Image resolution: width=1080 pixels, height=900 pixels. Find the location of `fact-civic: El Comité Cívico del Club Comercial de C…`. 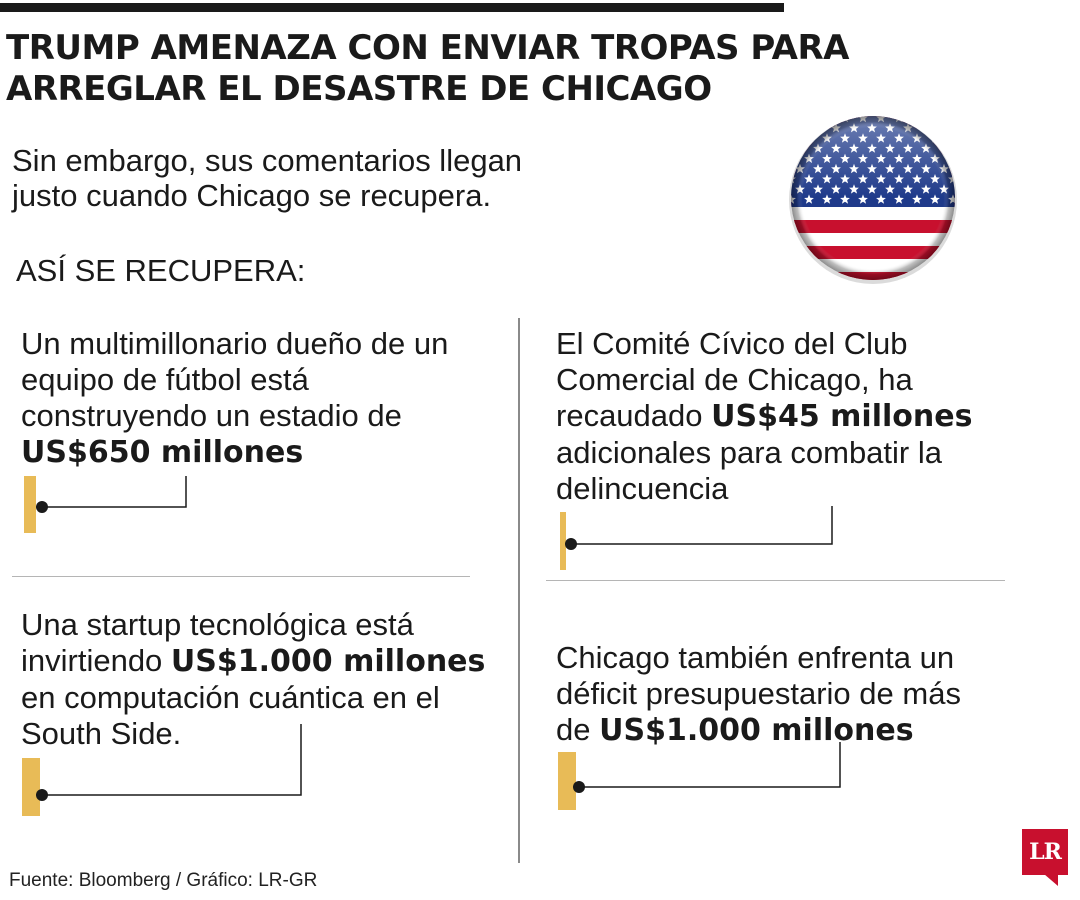

fact-civic: El Comité Cívico del Club Comercial de C… is located at coordinates (764, 416).